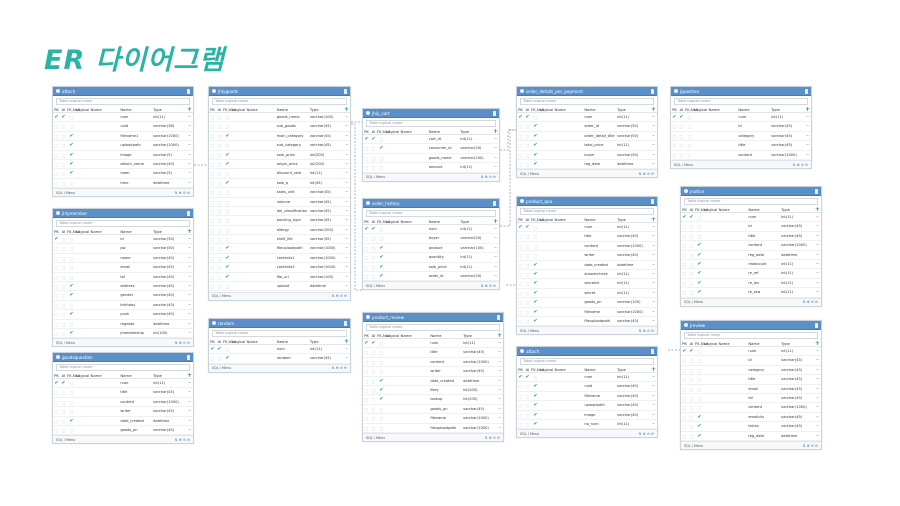  What do you see at coordinates (127, 285) in the screenshot?
I see `column-name-cell: address` at bounding box center [127, 285].